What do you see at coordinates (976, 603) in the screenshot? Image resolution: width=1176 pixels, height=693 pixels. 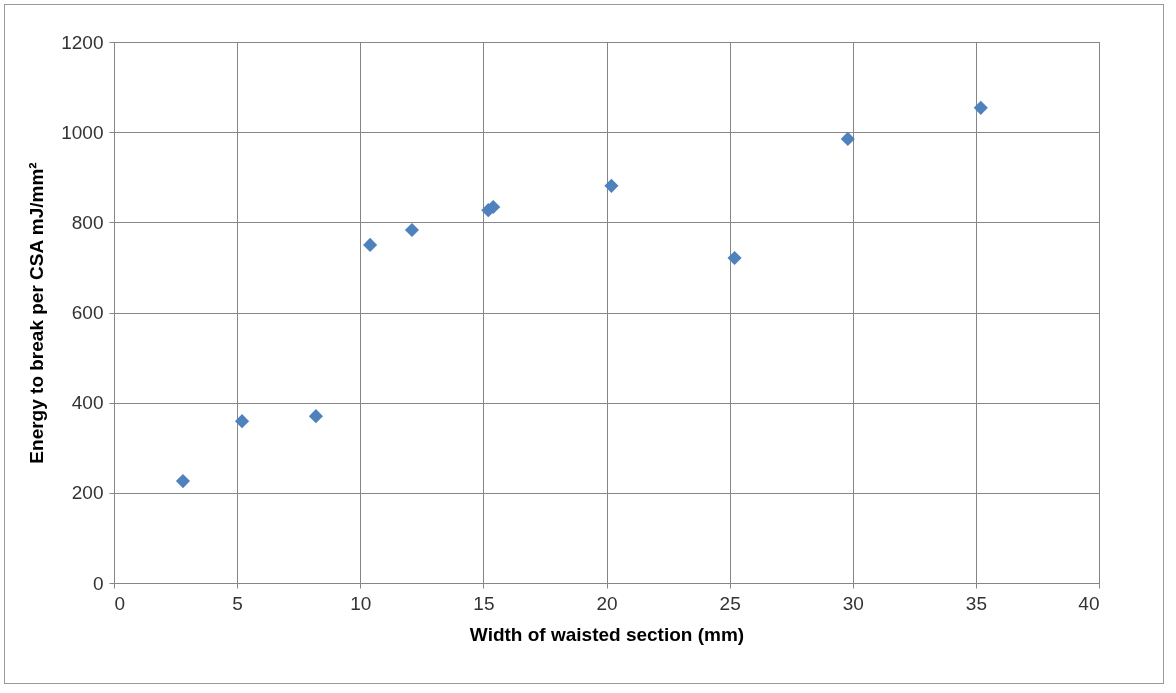 I see `x-tick-label: 35` at bounding box center [976, 603].